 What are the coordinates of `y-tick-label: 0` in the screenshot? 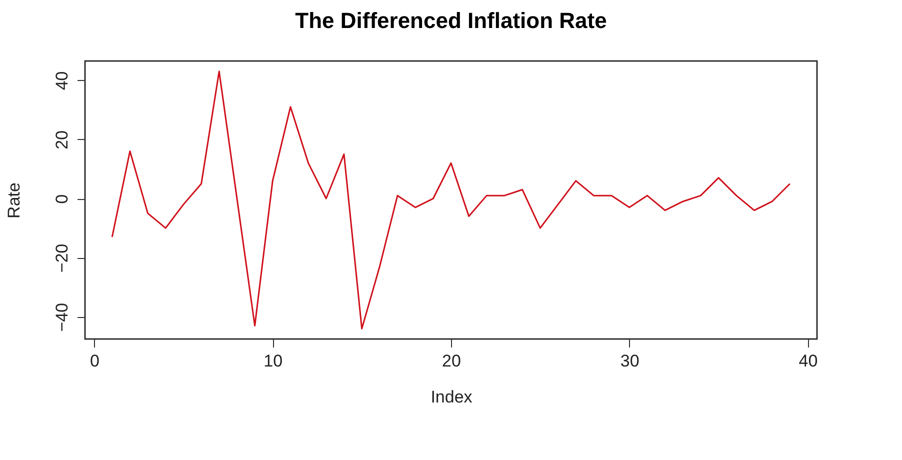 It's located at (62, 199).